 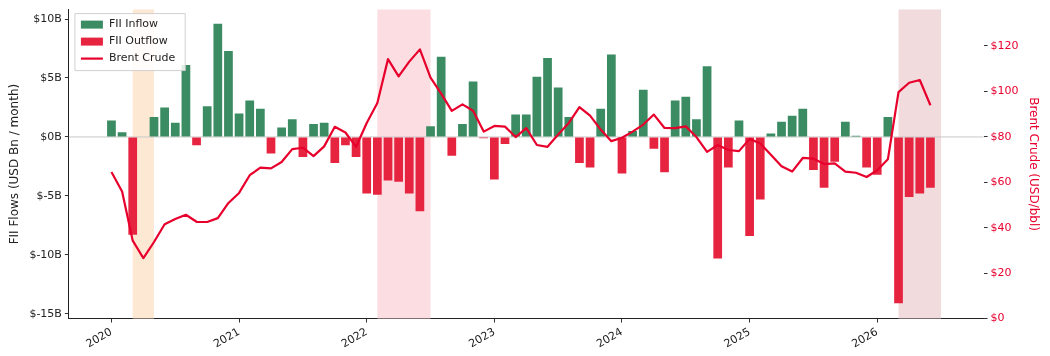 What do you see at coordinates (1001, 182) in the screenshot?
I see `y2-tick-label: $60` at bounding box center [1001, 182].